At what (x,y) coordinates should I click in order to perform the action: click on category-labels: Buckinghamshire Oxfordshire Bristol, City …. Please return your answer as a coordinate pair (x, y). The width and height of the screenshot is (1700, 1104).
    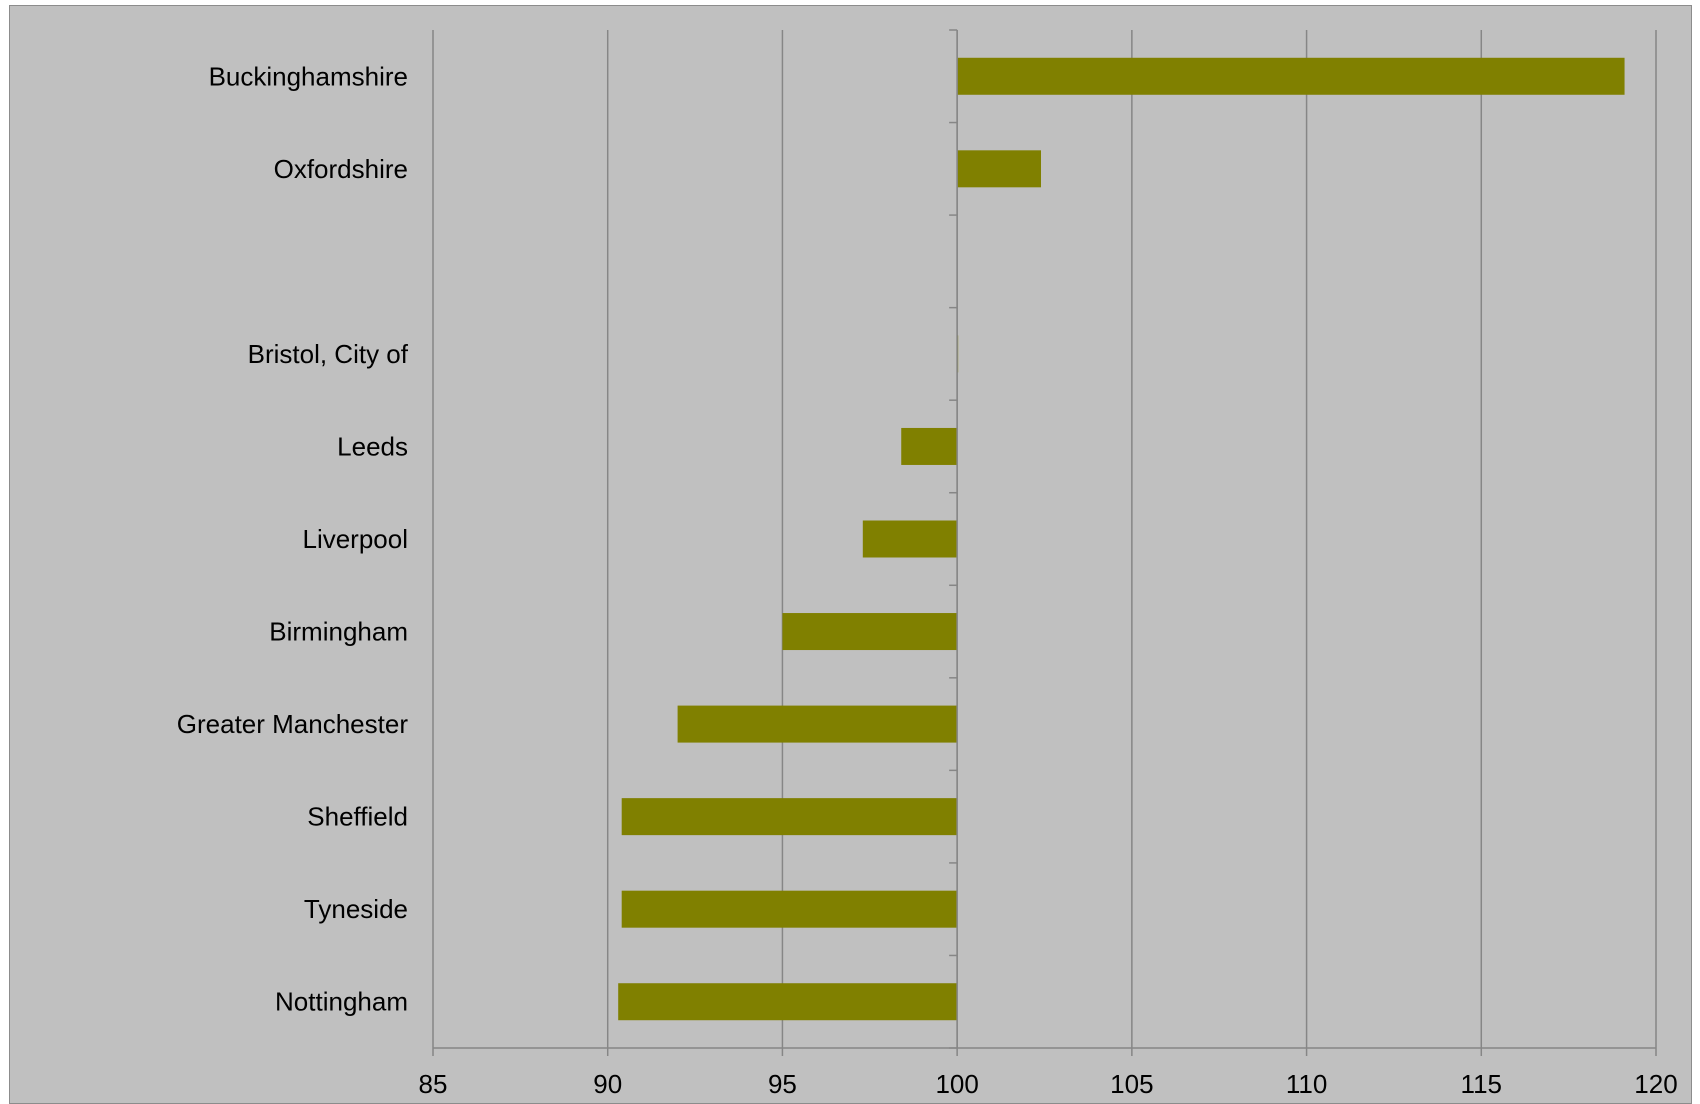
    Looking at the image, I should click on (293, 538).